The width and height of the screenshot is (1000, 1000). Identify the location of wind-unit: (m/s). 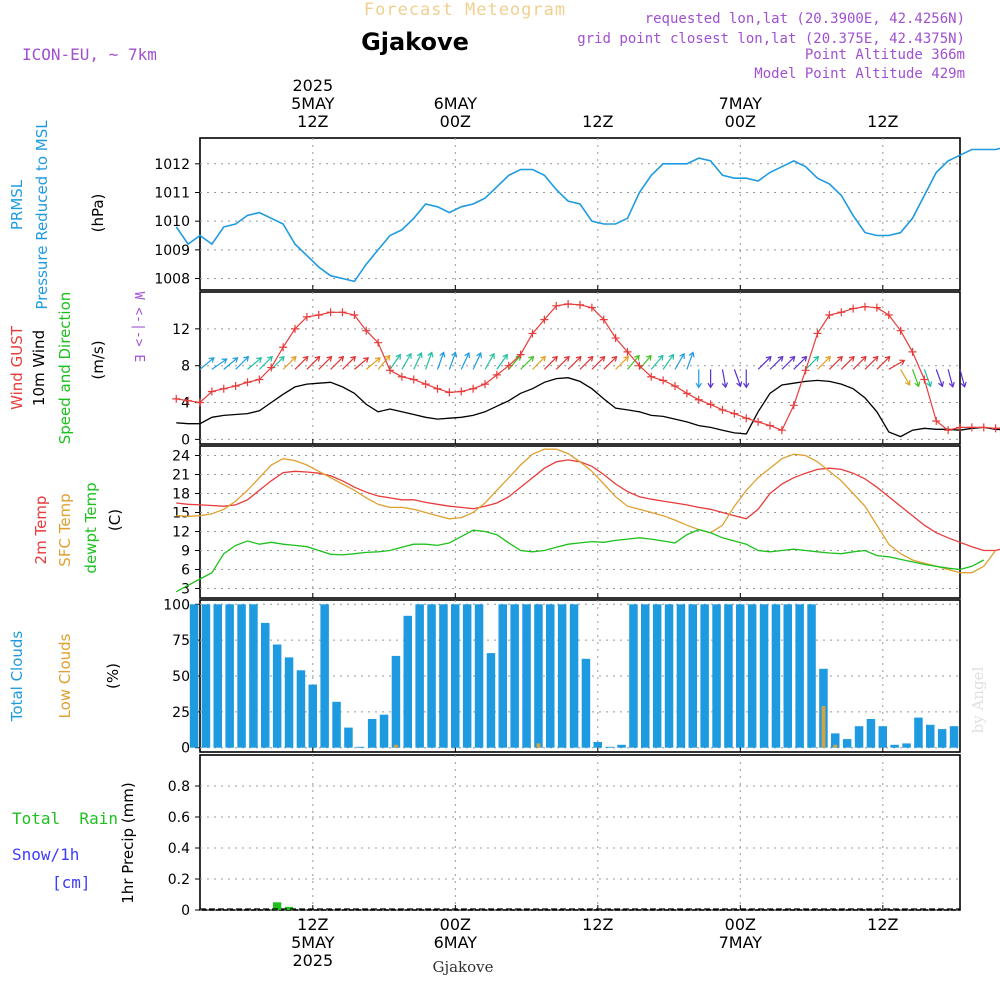
(98, 359).